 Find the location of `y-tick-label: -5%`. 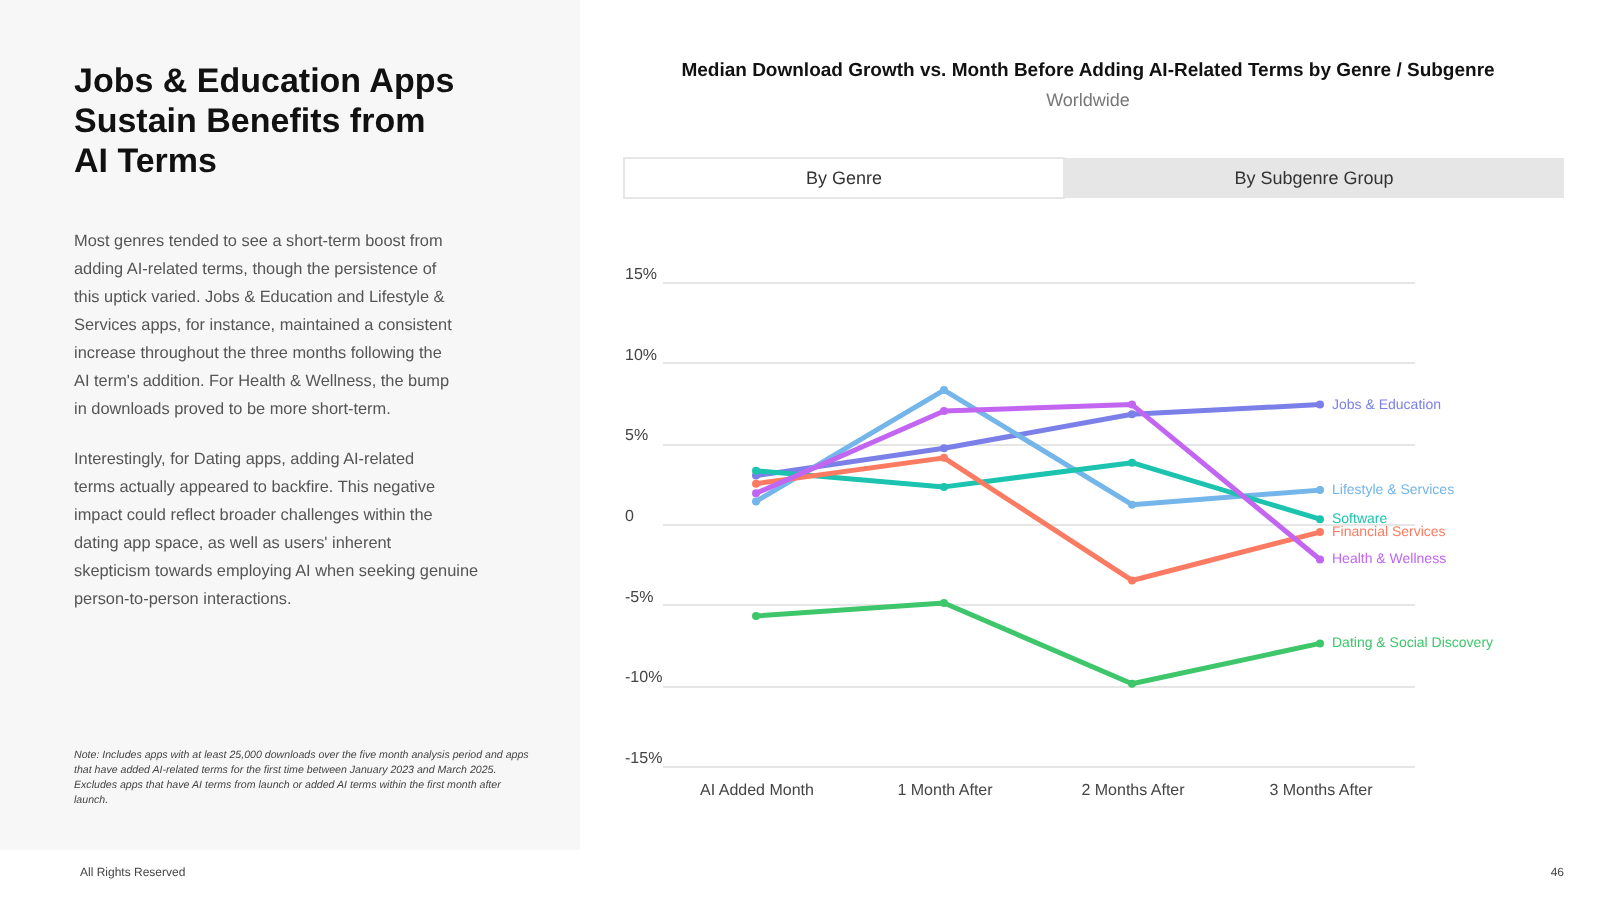

y-tick-label: -5% is located at coordinates (639, 596).